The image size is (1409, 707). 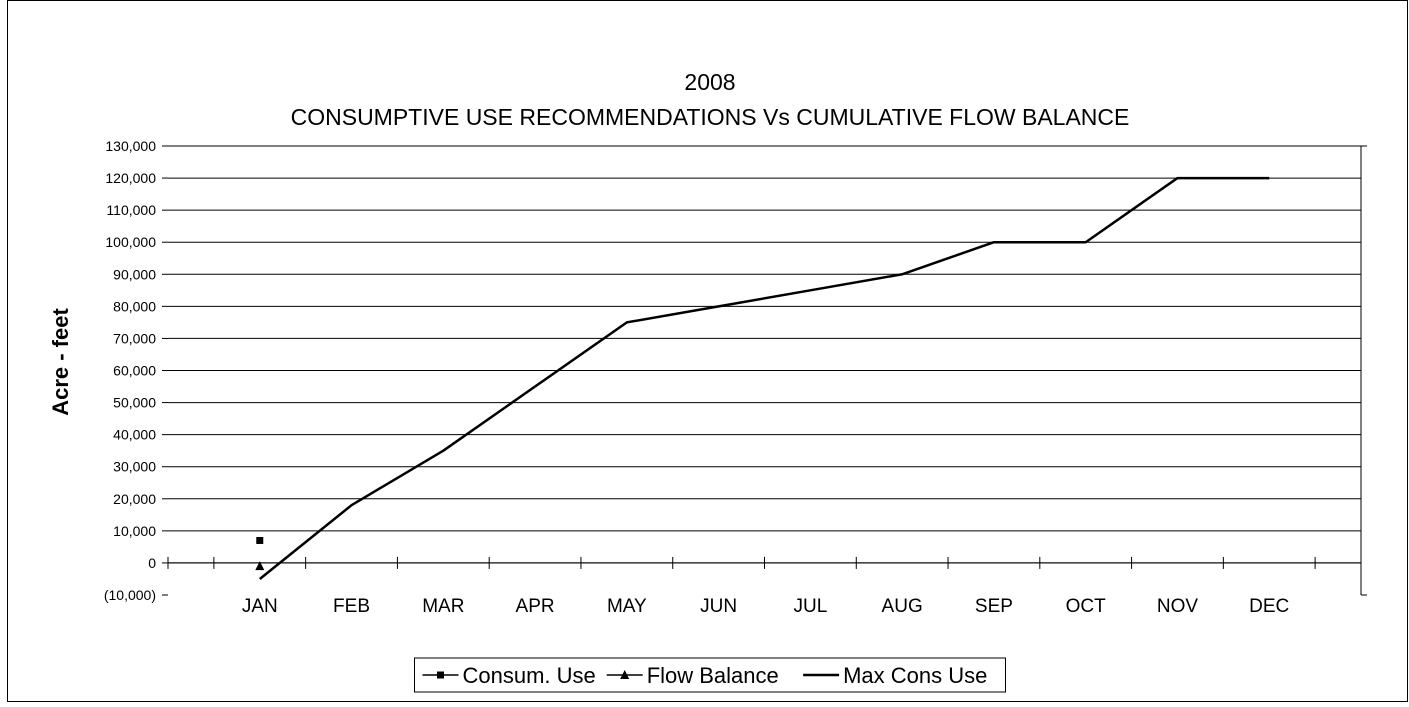 I want to click on y-tick-label: 40,000, so click(x=134, y=435).